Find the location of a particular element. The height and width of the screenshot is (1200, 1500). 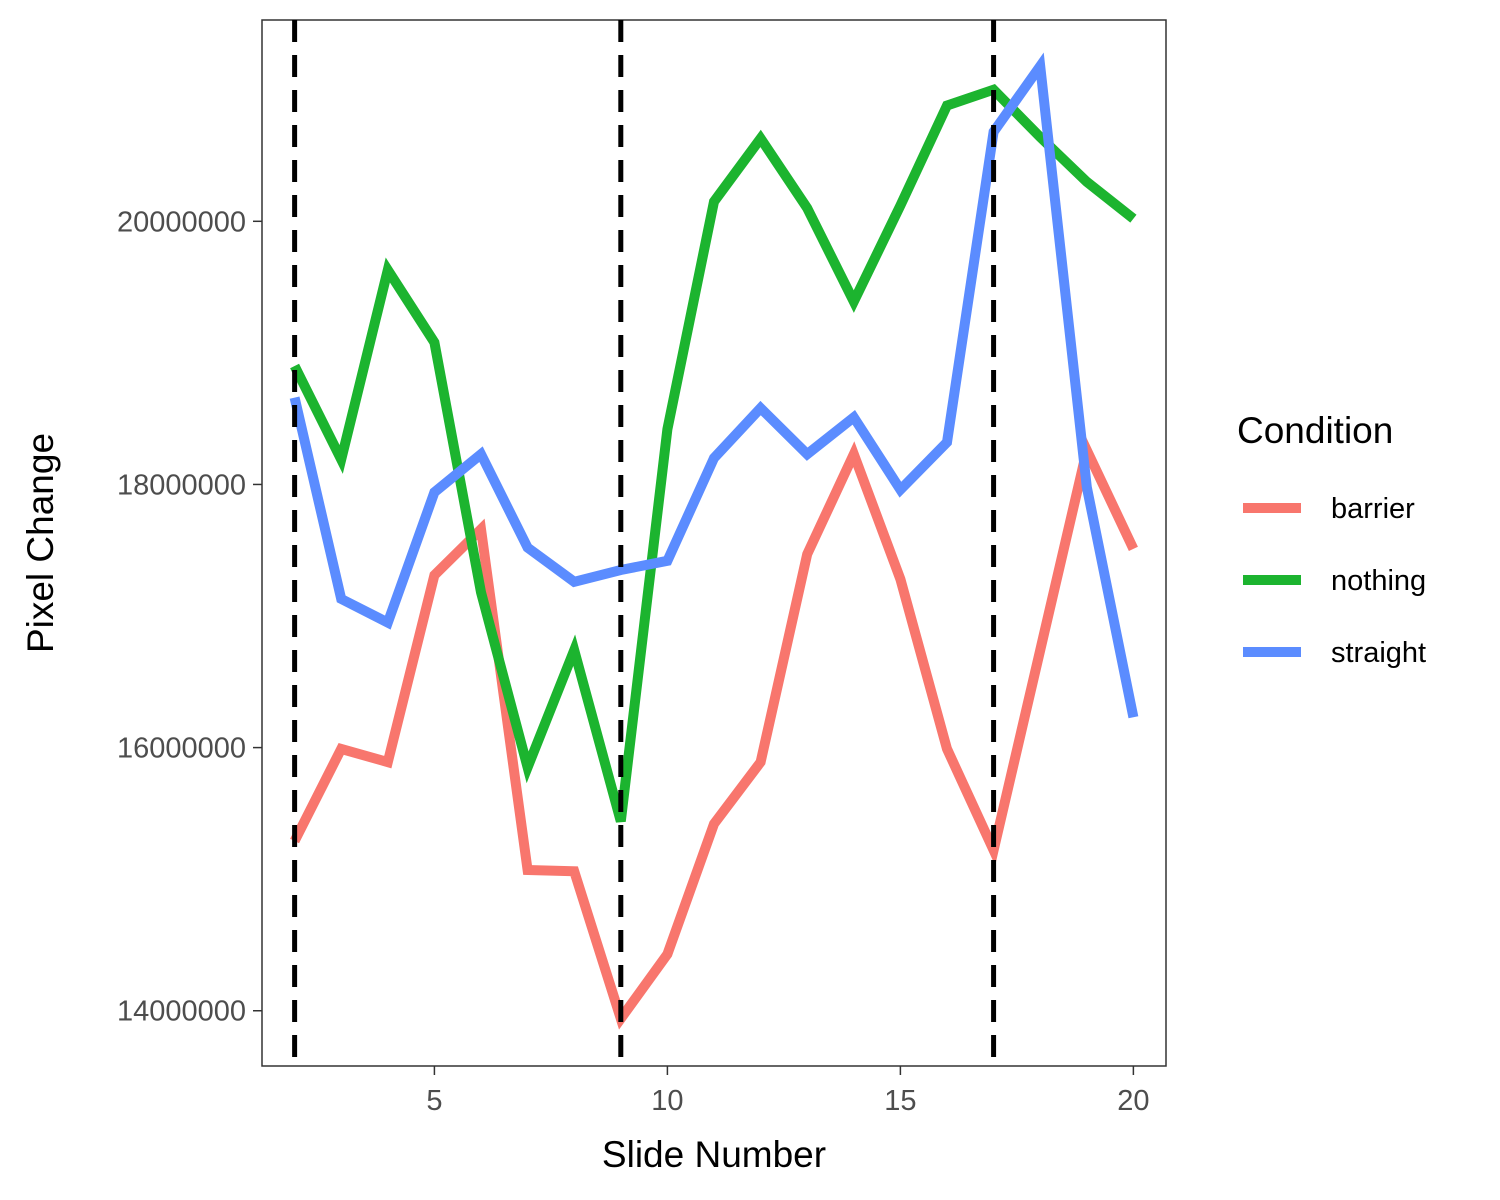

legend: Condition barrier nothing straight is located at coordinates (1331, 539).